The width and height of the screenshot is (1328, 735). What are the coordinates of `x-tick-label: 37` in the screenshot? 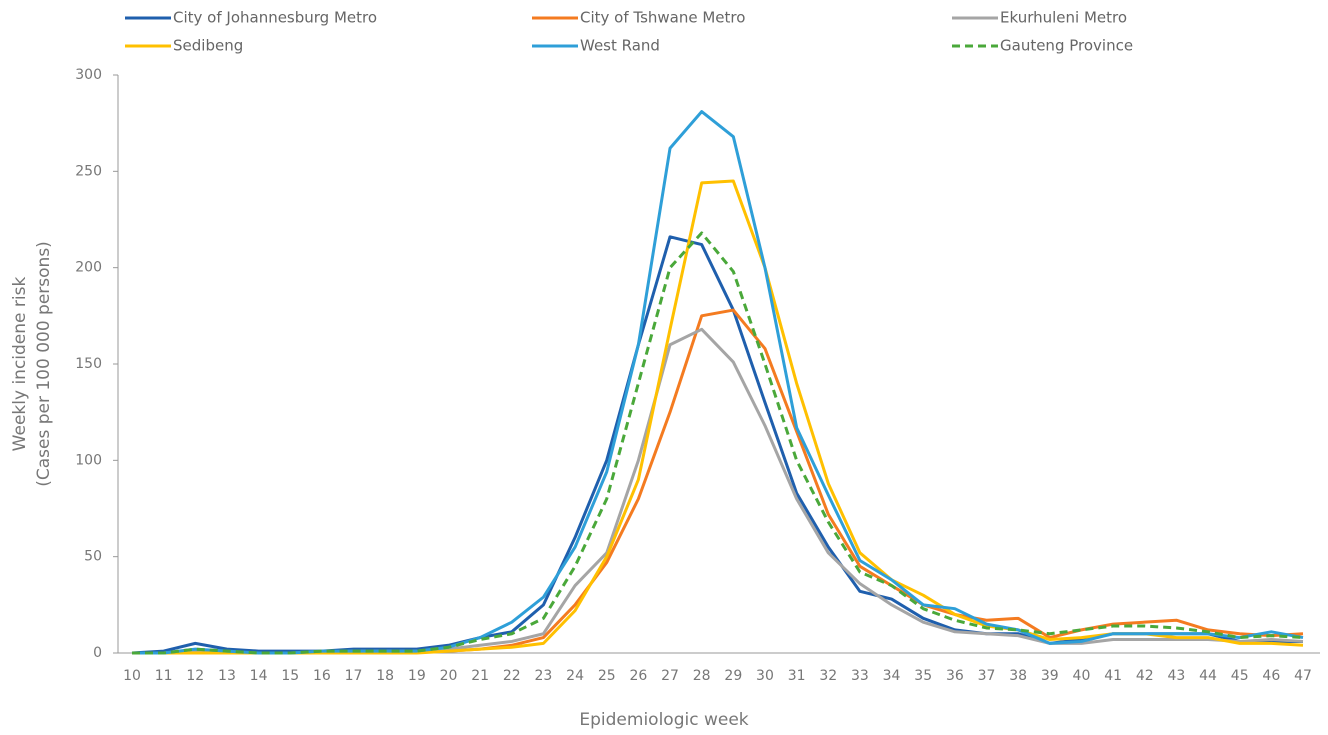 It's located at (987, 676).